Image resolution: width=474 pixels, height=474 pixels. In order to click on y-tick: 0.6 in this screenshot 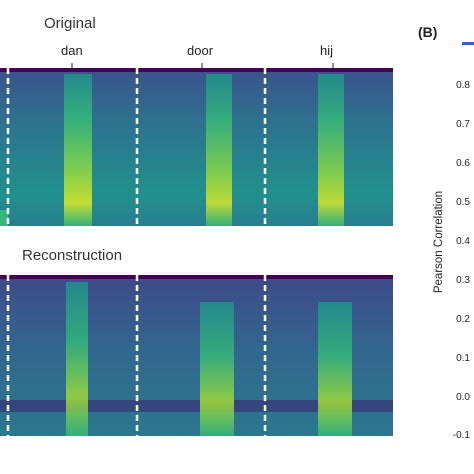, I will do `click(463, 163)`.